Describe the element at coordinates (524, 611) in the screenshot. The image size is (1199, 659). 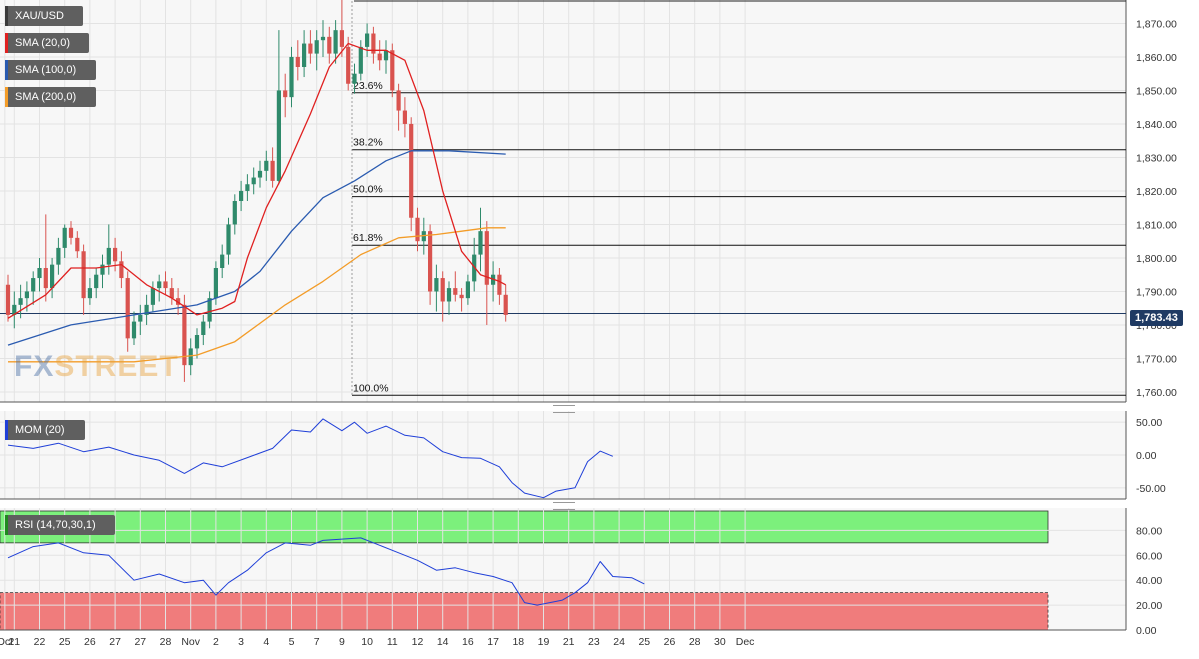
I see `rsi-oversold-band` at that location.